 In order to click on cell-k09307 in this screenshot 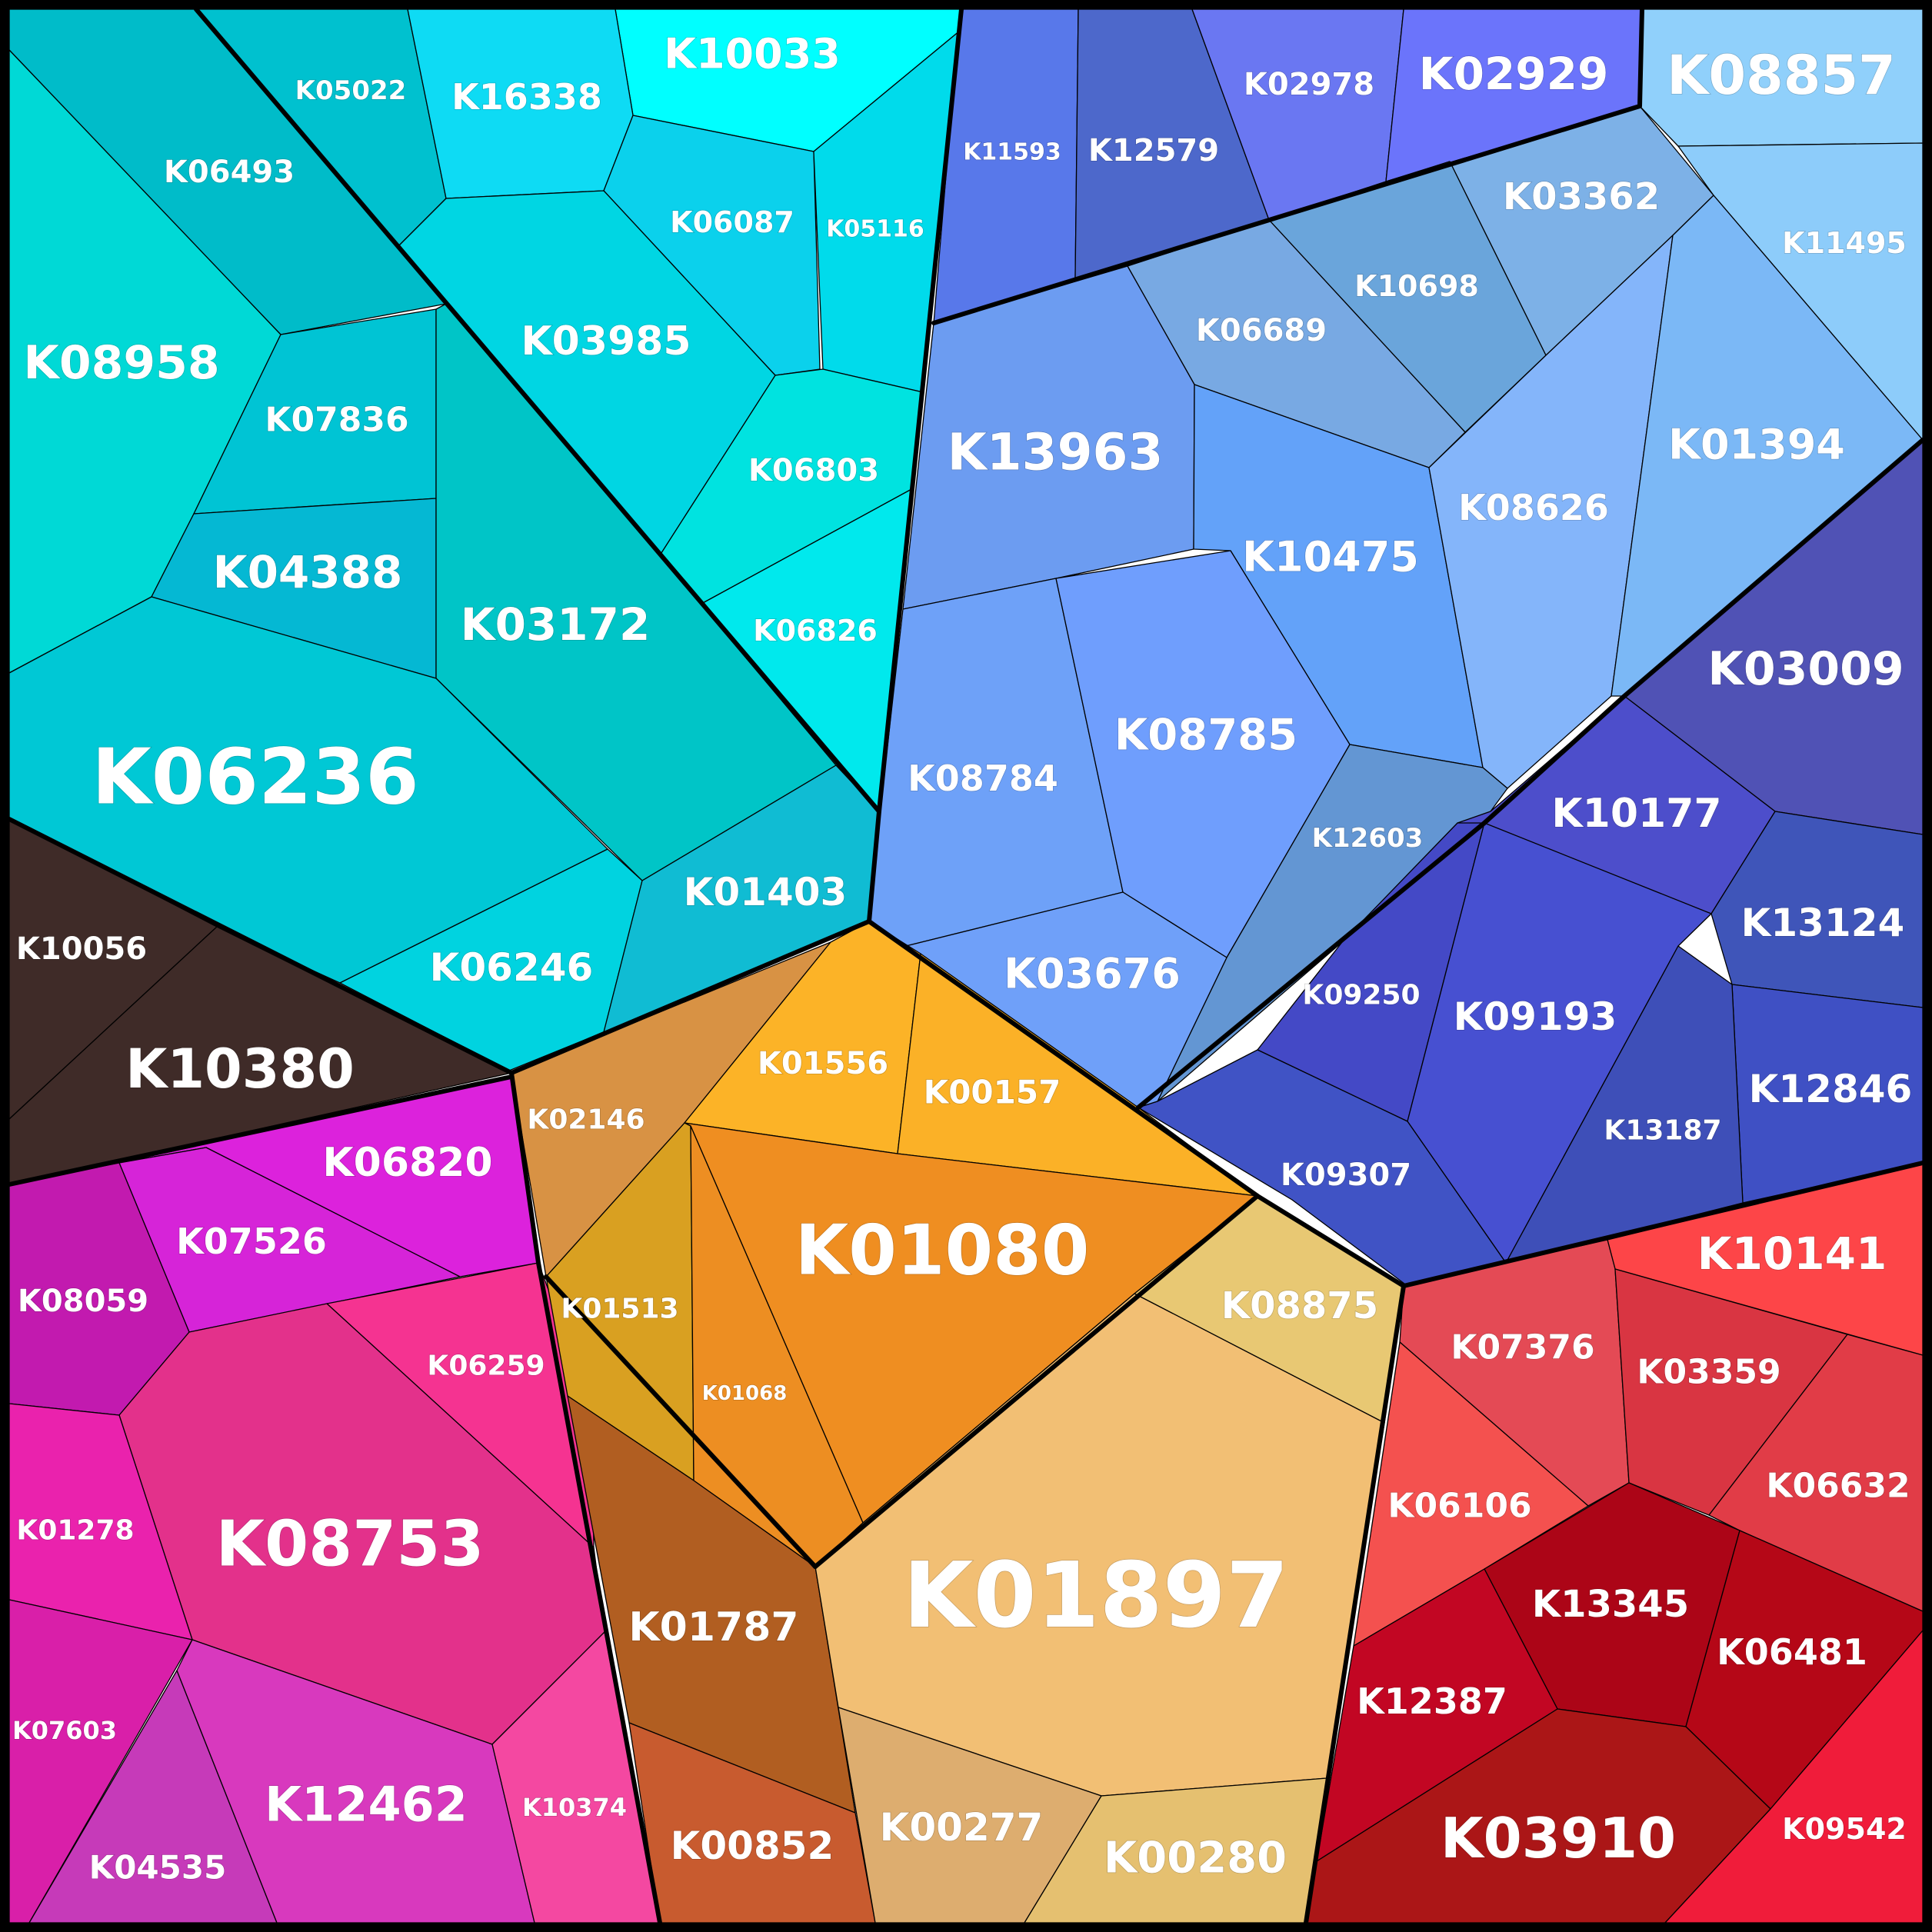, I will do `click(1322, 1168)`.